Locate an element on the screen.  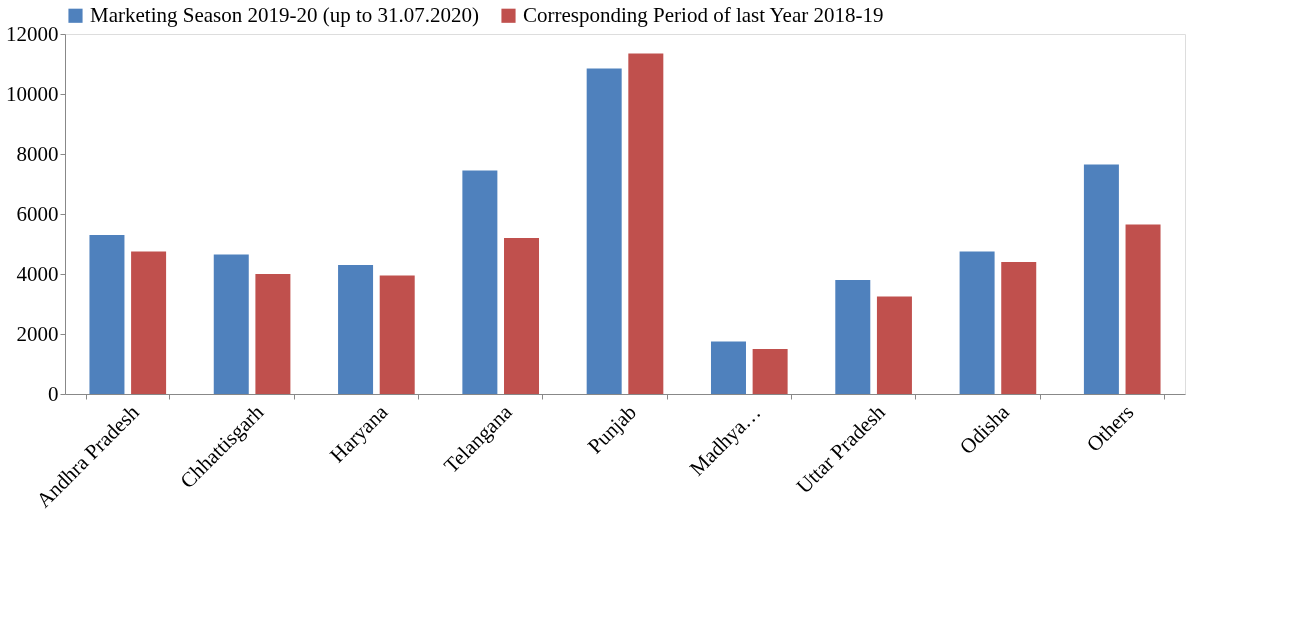
y-tick-label: 6000 is located at coordinates (37, 213).